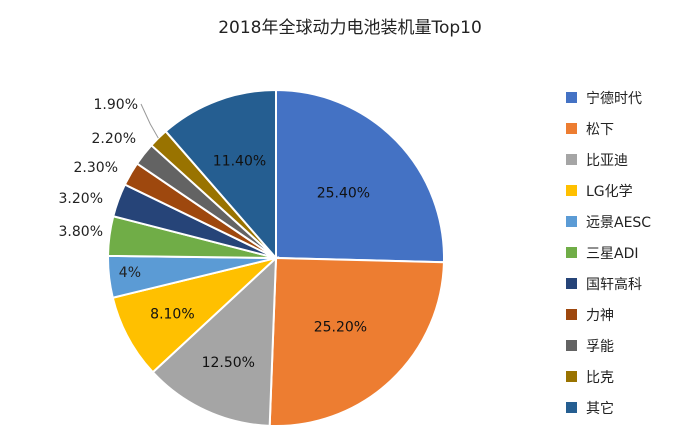 Image resolution: width=700 pixels, height=436 pixels. I want to click on leader-lines, so click(149, 121).